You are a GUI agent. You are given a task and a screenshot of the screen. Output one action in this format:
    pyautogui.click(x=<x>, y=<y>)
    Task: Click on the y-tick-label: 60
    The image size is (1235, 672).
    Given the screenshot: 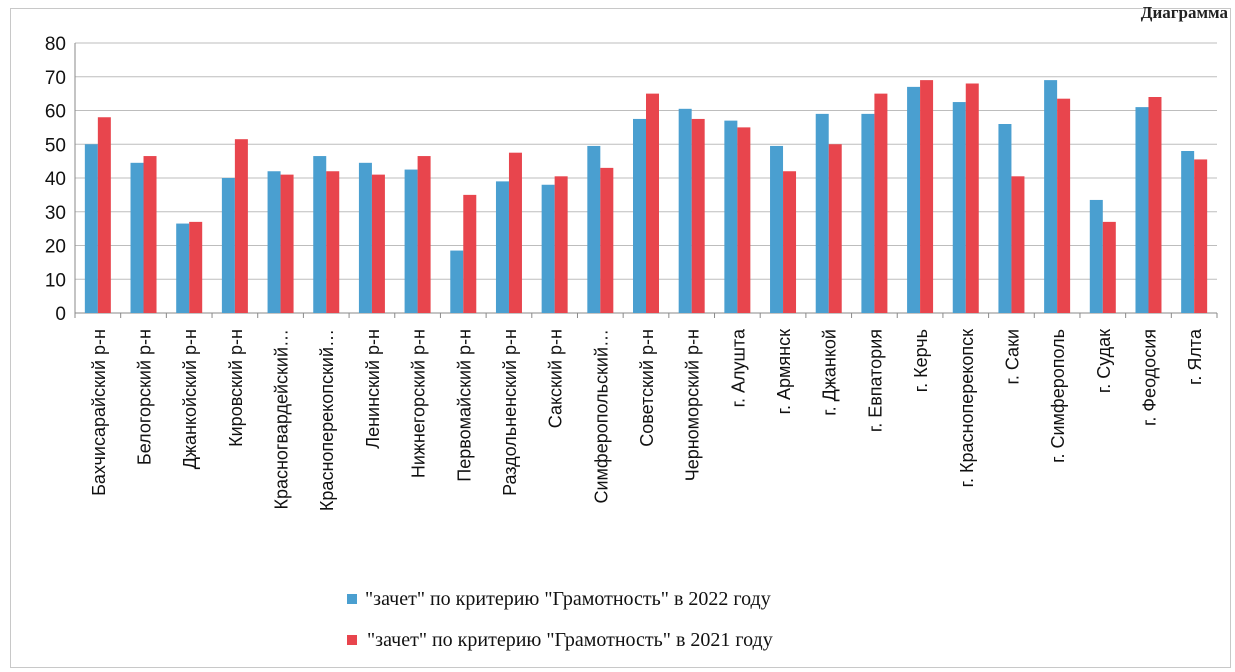 What is the action you would take?
    pyautogui.click(x=55, y=112)
    